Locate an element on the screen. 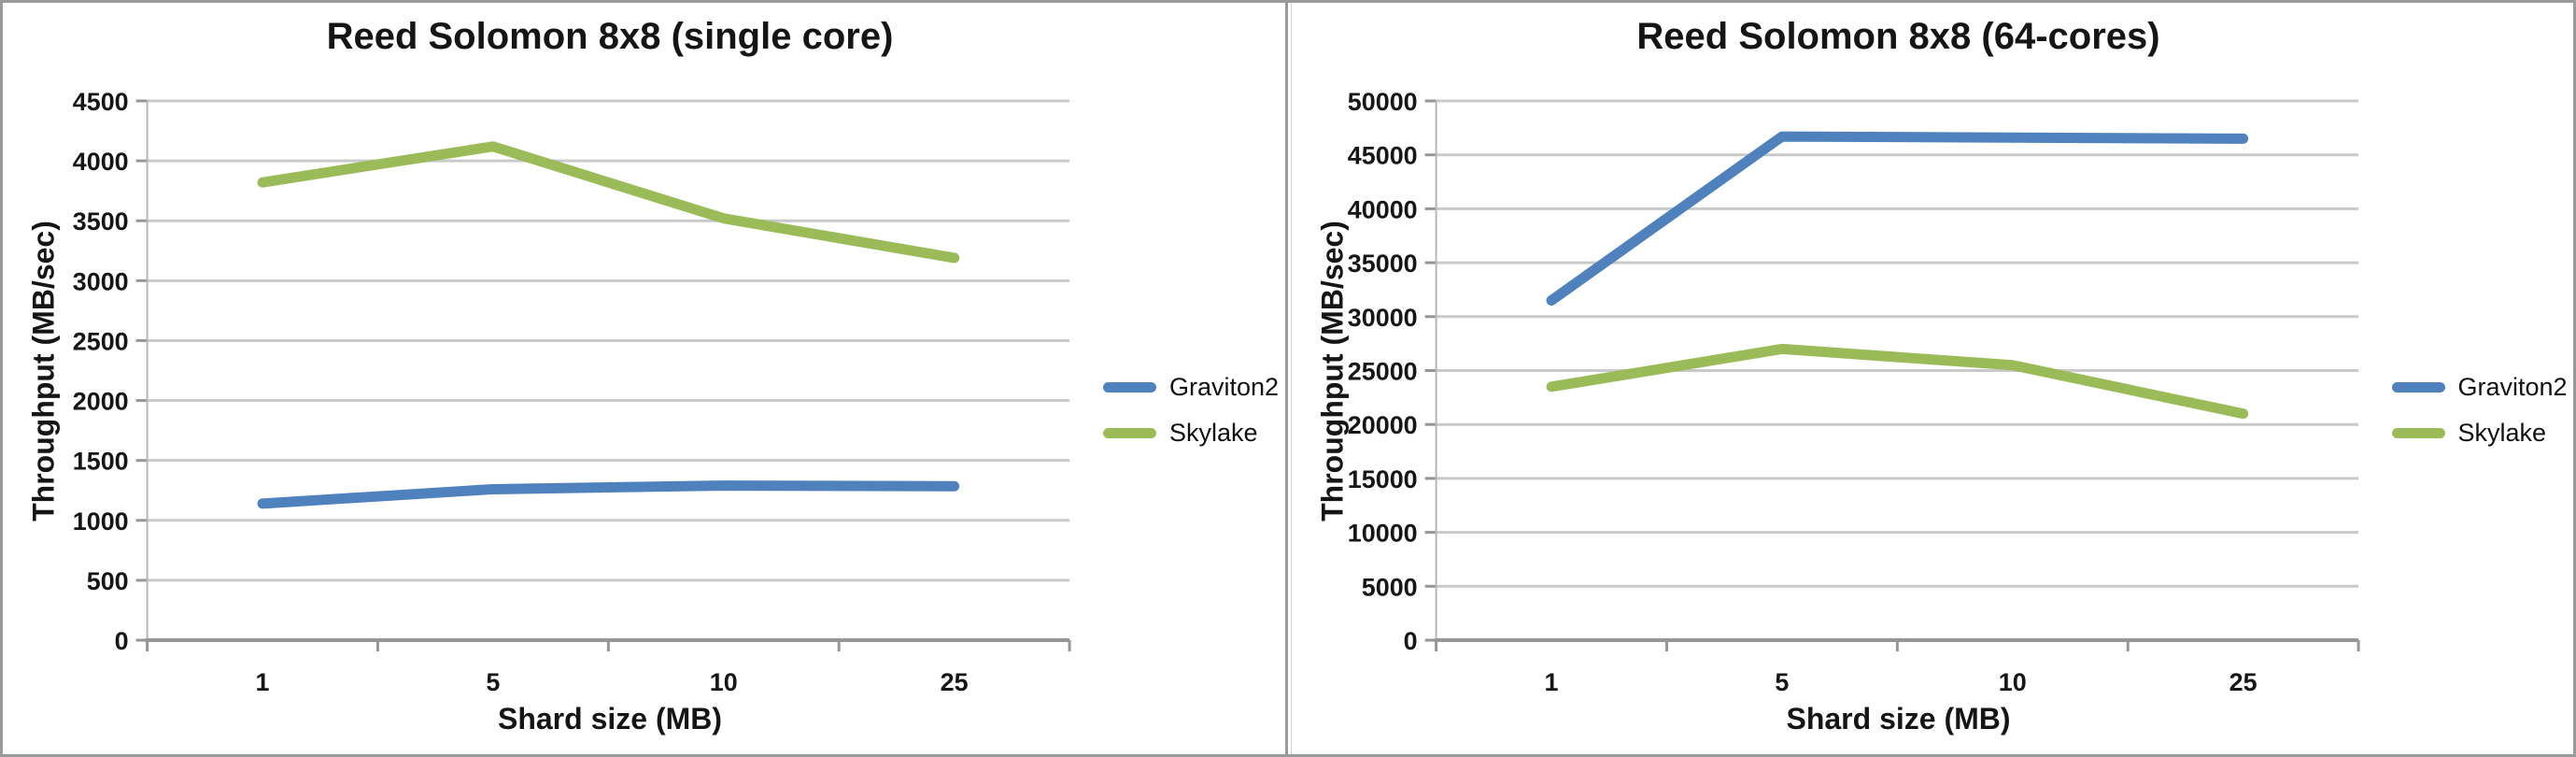 The image size is (2576, 757). y-tick-label: 4000 is located at coordinates (101, 162).